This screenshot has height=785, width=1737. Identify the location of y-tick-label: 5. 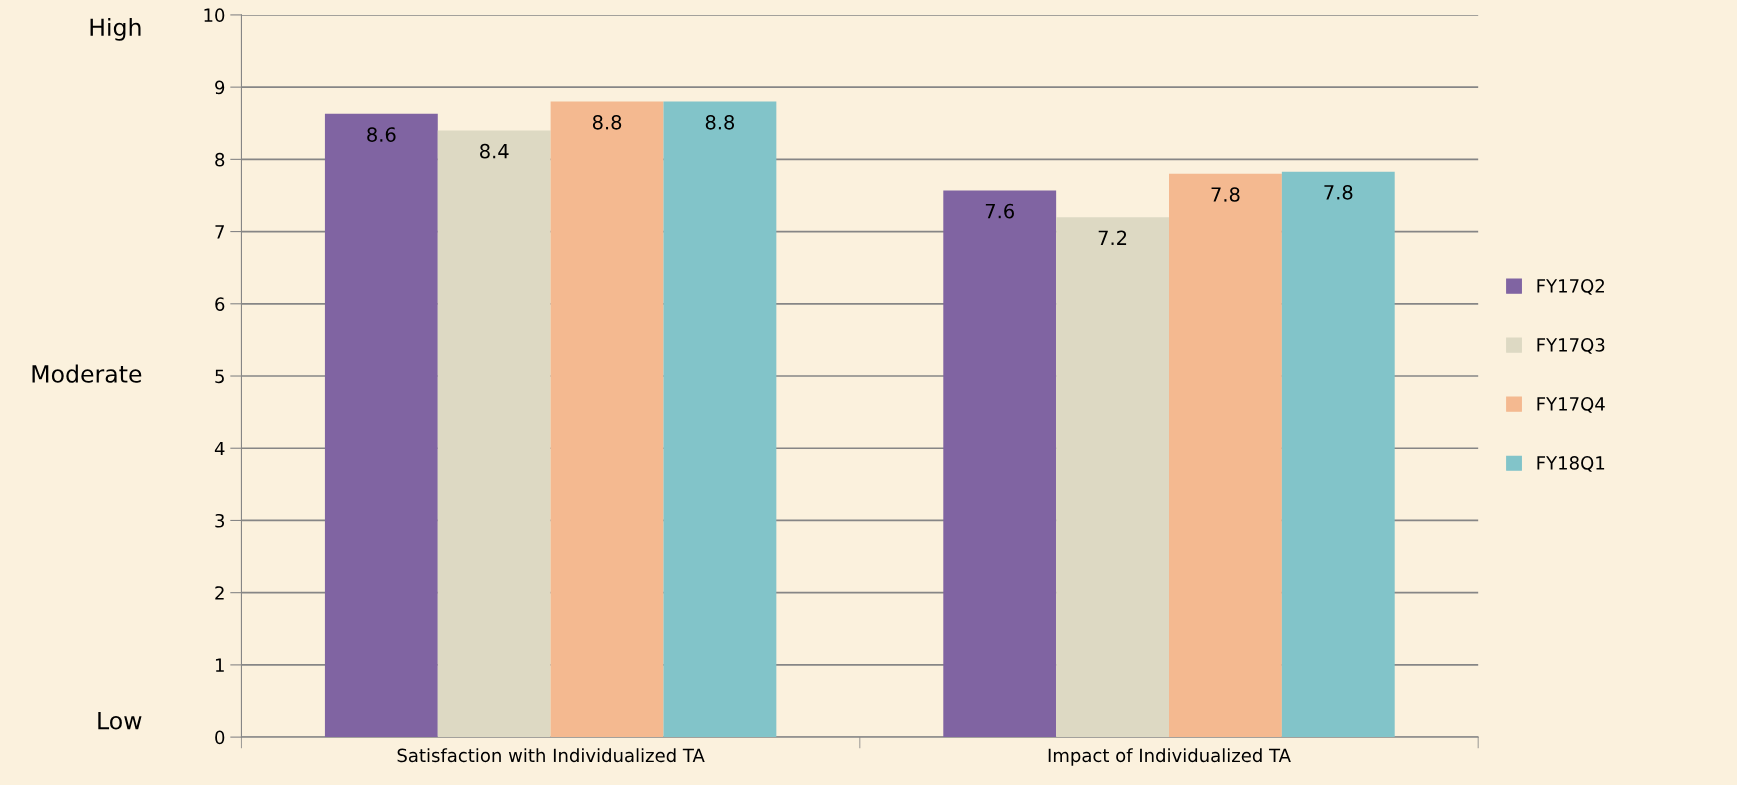
(219, 376).